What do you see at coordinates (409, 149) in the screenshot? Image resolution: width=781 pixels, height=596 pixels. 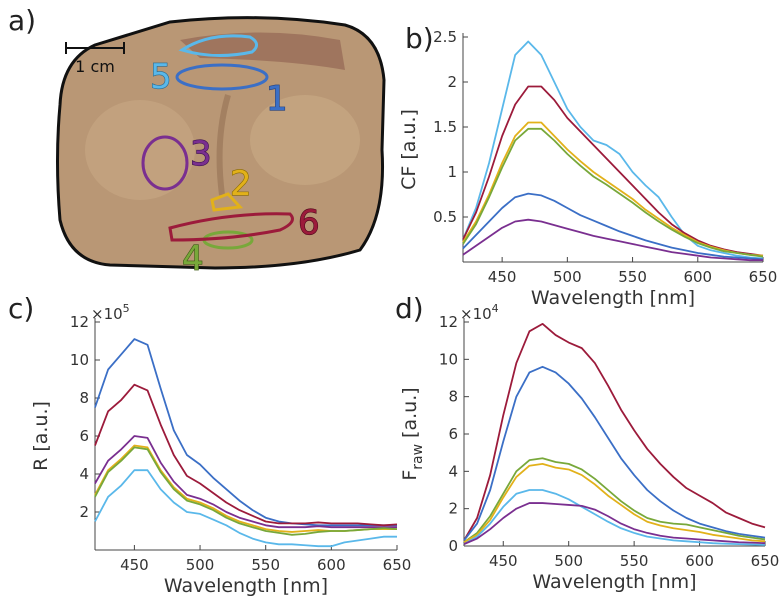 I see `y-axis-label: CF [a.u.]` at bounding box center [409, 149].